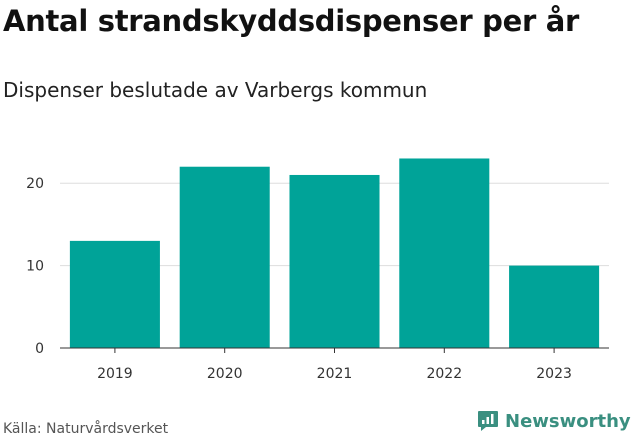  What do you see at coordinates (225, 374) in the screenshot?
I see `x-tick-label-2020: 2020` at bounding box center [225, 374].